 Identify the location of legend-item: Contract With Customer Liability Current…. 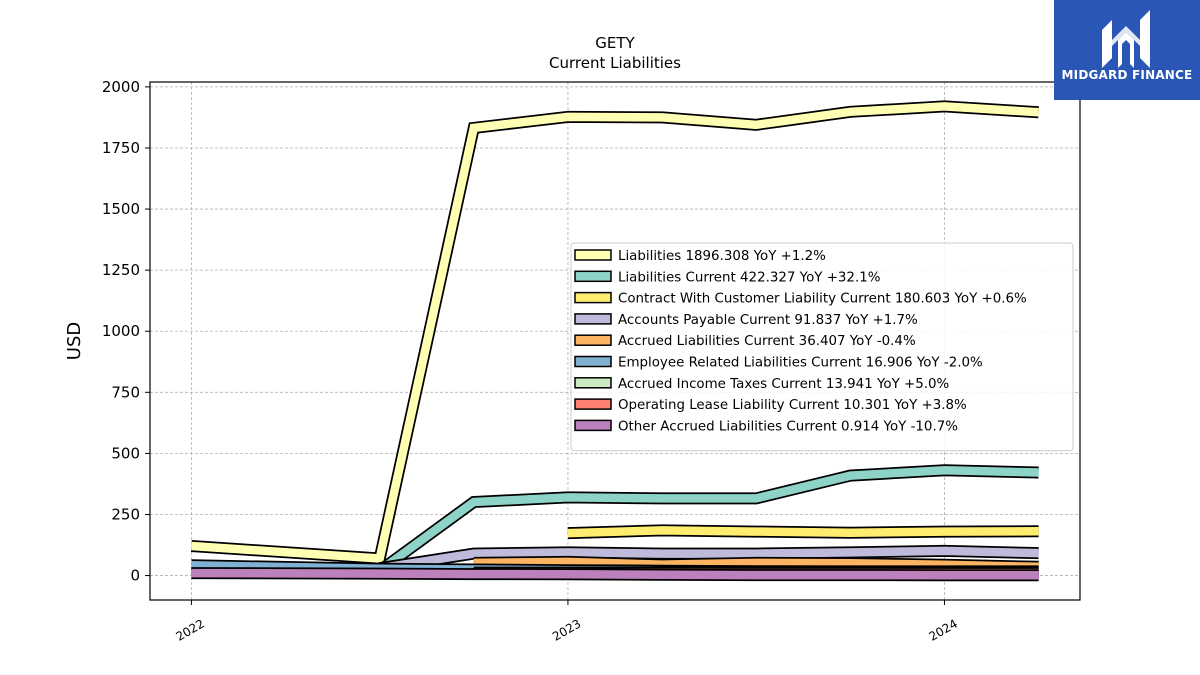
(800, 299).